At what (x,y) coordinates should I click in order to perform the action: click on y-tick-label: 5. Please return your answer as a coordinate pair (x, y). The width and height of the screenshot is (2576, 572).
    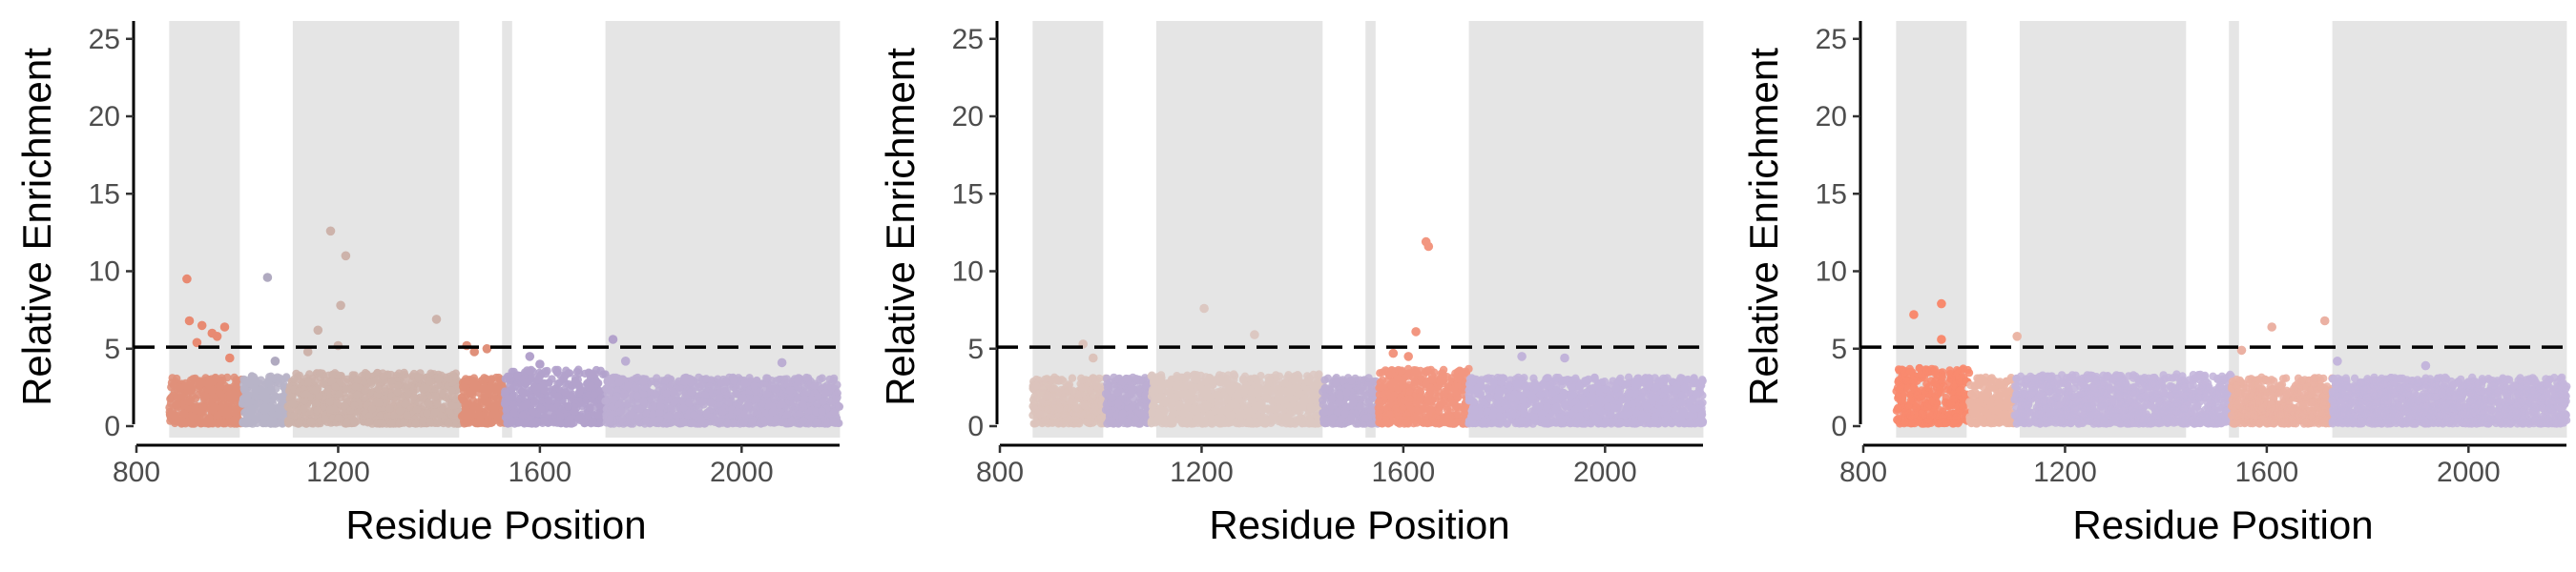
    Looking at the image, I should click on (112, 350).